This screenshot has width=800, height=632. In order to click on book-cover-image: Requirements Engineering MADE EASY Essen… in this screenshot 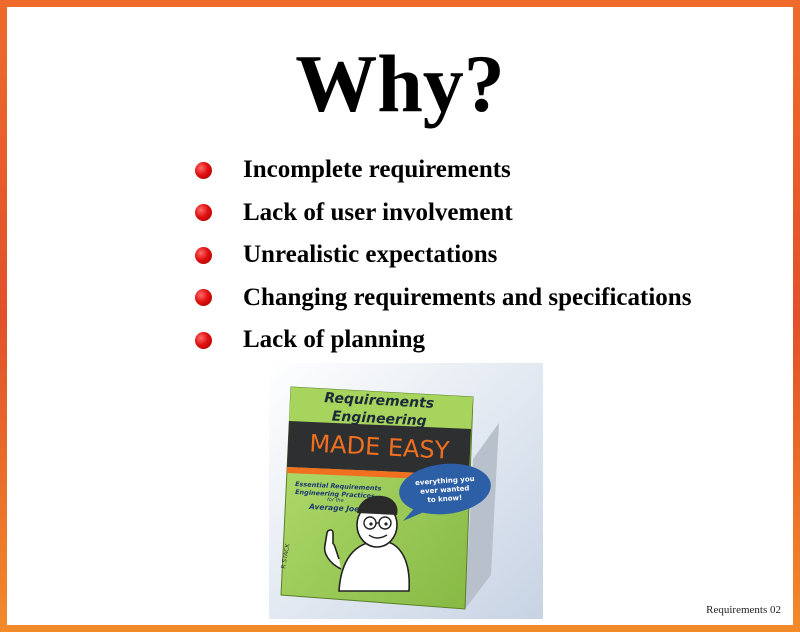, I will do `click(406, 491)`.